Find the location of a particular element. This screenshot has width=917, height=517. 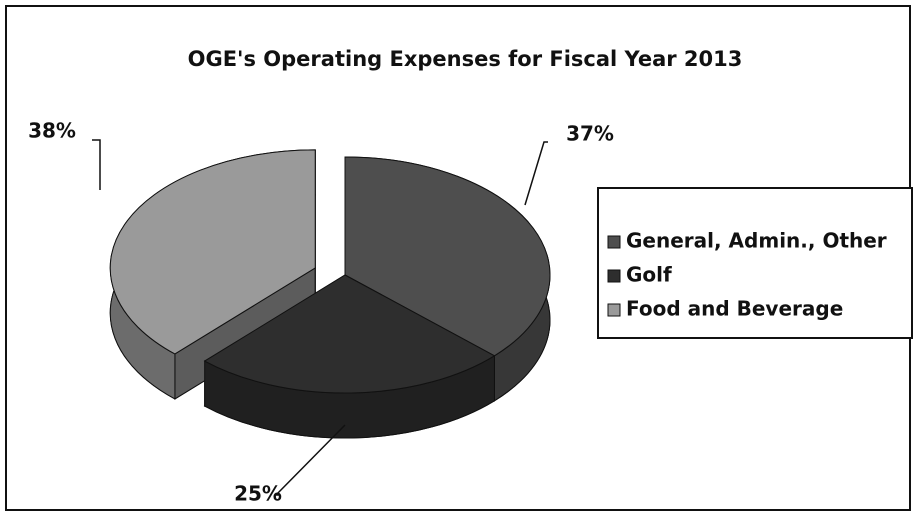

legend-label: Golf is located at coordinates (649, 275).